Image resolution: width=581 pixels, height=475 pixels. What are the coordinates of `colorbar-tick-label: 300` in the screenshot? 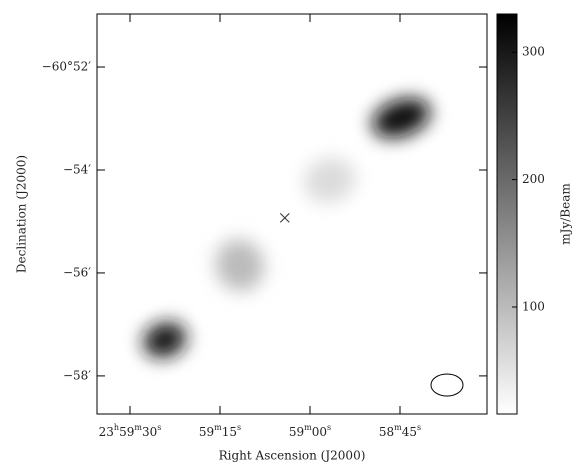 It's located at (533, 52).